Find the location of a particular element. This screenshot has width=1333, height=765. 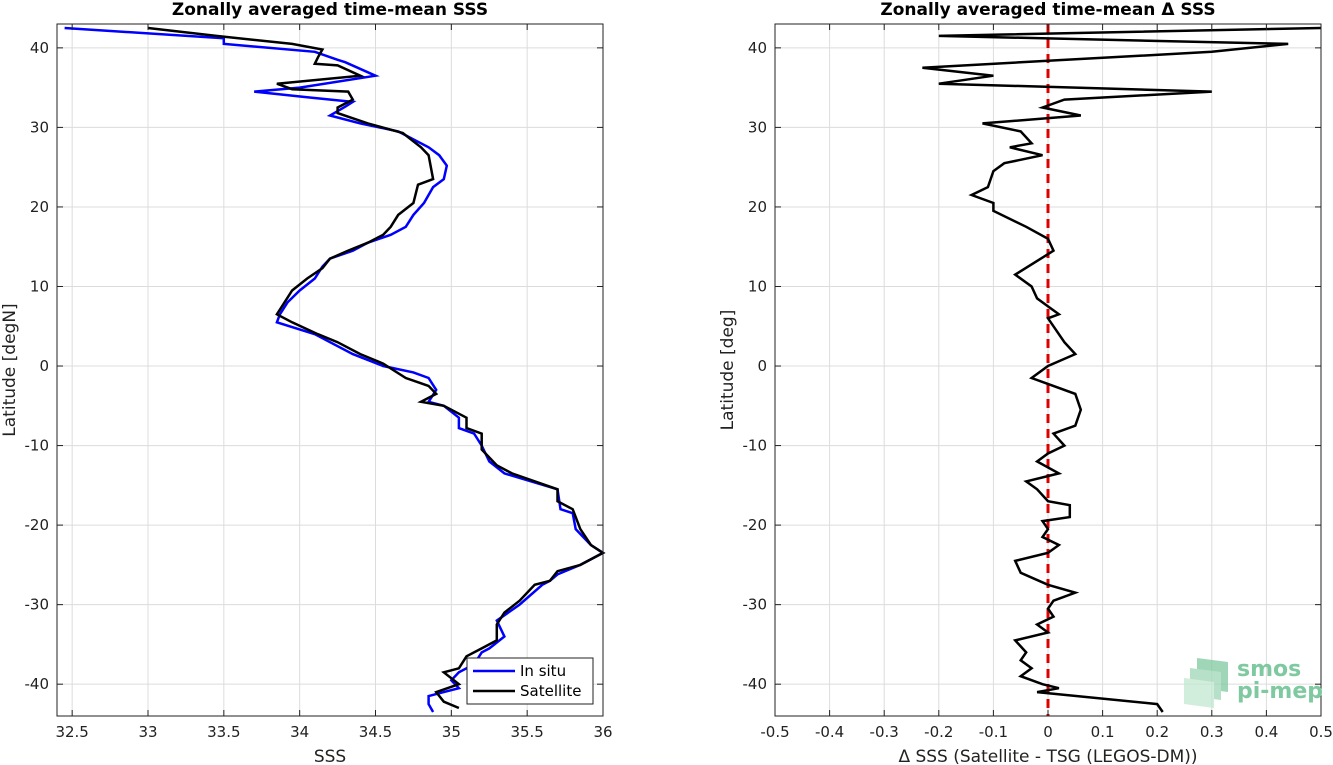

logo-line-2: pi-mep is located at coordinates (1280, 691).